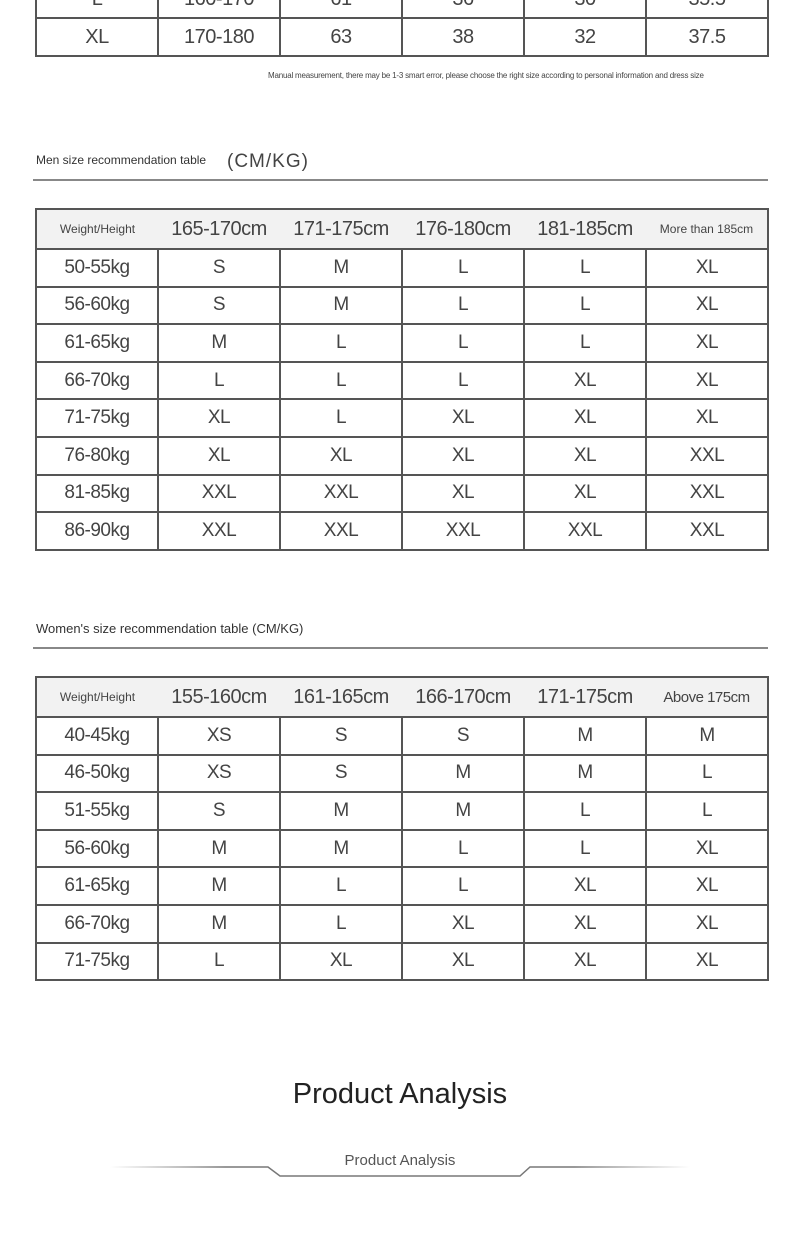 The height and width of the screenshot is (1238, 800). I want to click on table-cell: 63, so click(341, 37).